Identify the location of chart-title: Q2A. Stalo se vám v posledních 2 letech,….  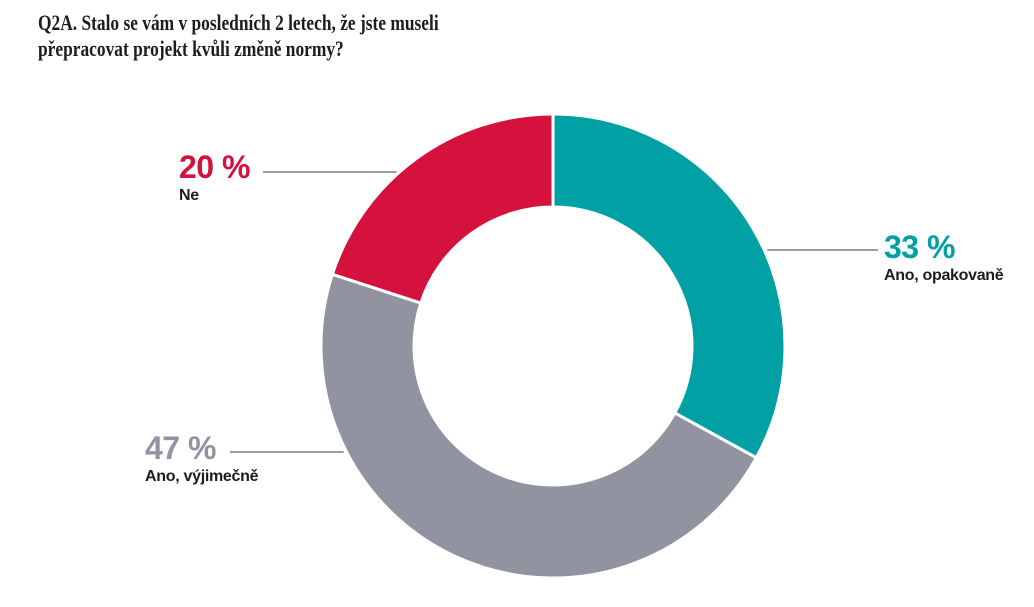
(238, 36).